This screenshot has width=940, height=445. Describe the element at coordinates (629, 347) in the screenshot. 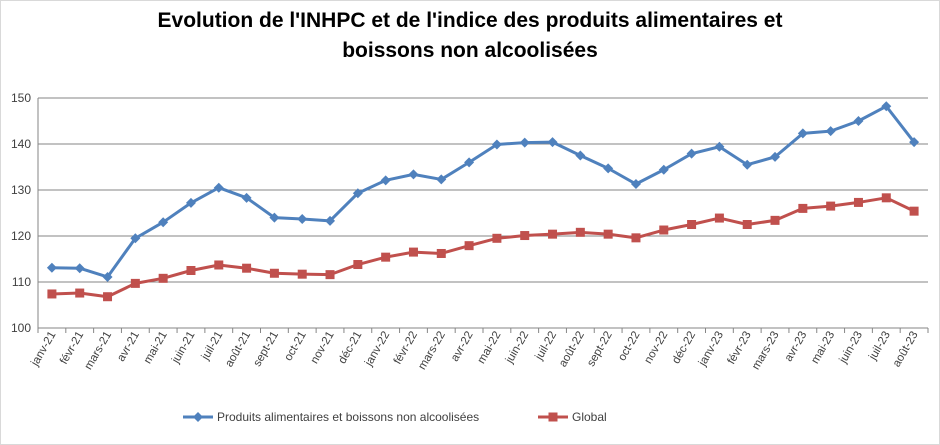

I see `x-tick-label: oct-22` at that location.